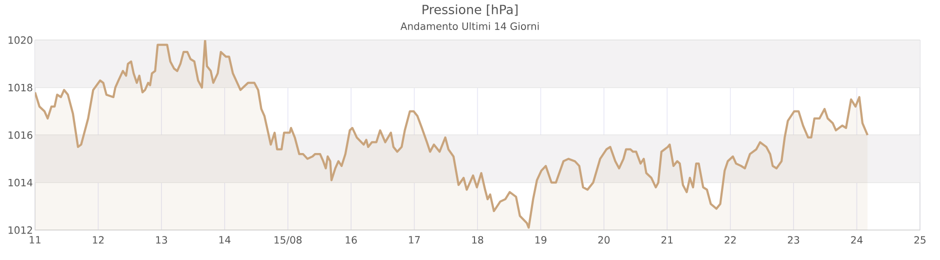 The image size is (940, 260). Describe the element at coordinates (20, 230) in the screenshot. I see `y-tick-label: 1012` at that location.